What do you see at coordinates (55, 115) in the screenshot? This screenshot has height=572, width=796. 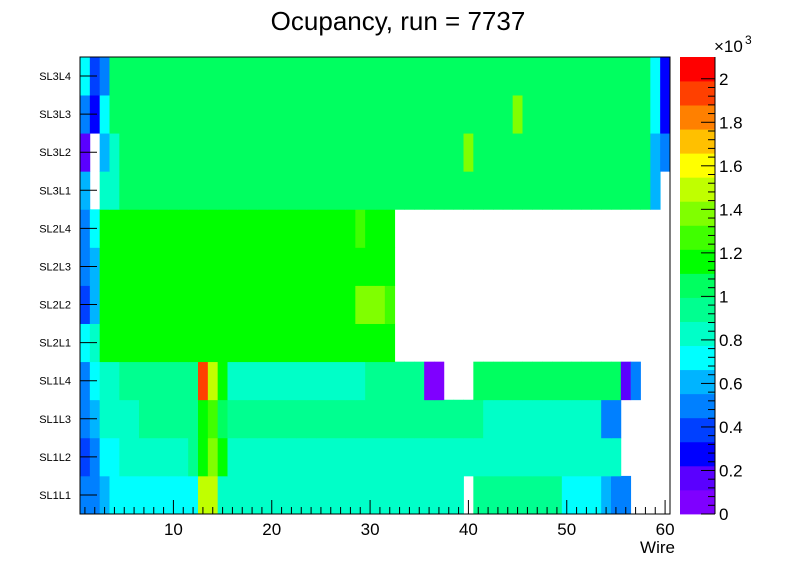 I see `y-tick-label-sl3l3: SL3L3` at bounding box center [55, 115].